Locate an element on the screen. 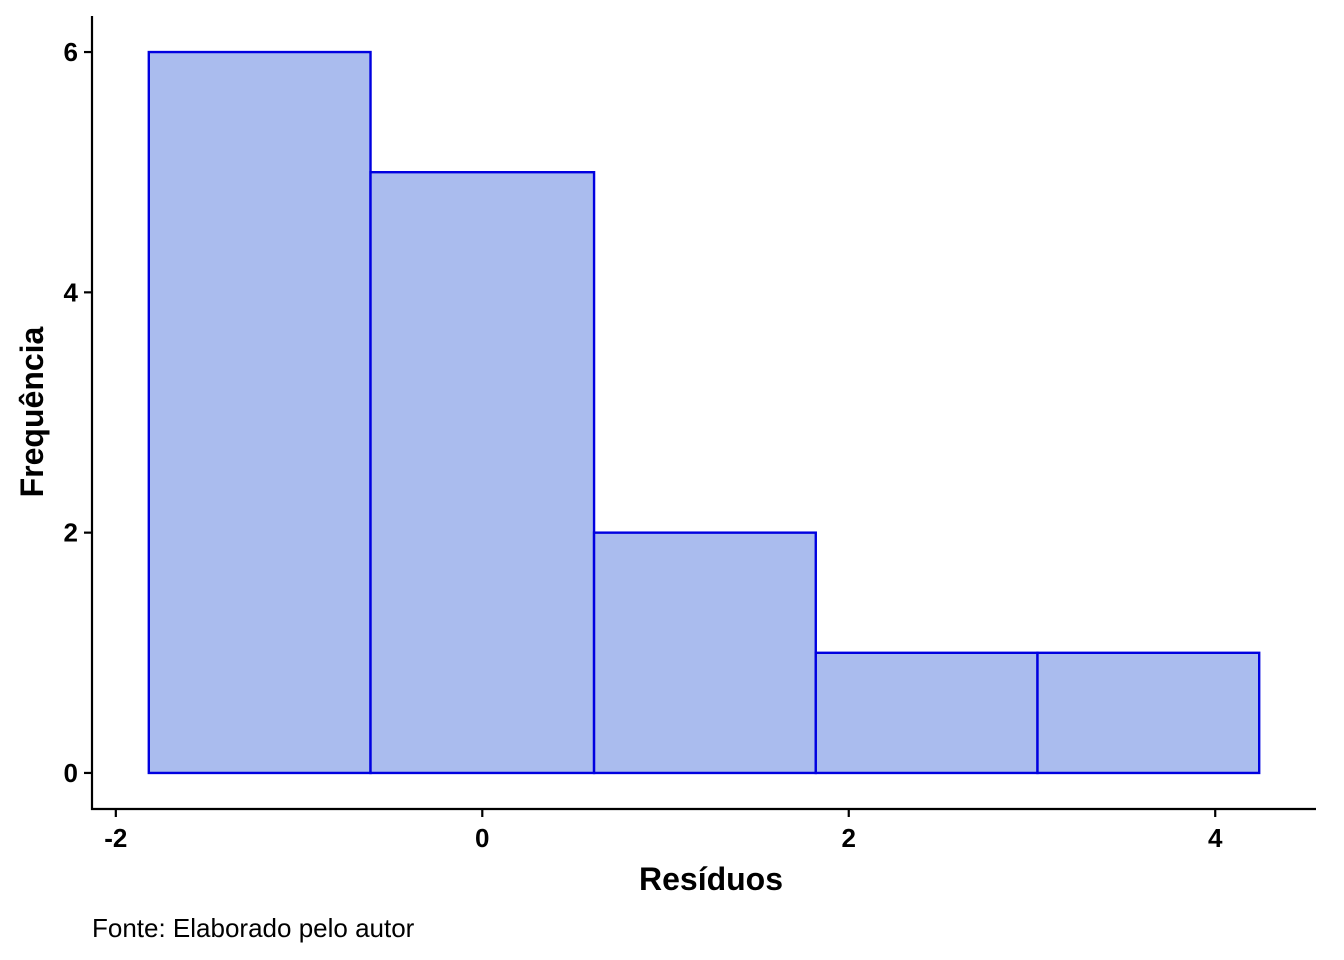 The height and width of the screenshot is (960, 1344). x-tick-label: 0 is located at coordinates (482, 838).